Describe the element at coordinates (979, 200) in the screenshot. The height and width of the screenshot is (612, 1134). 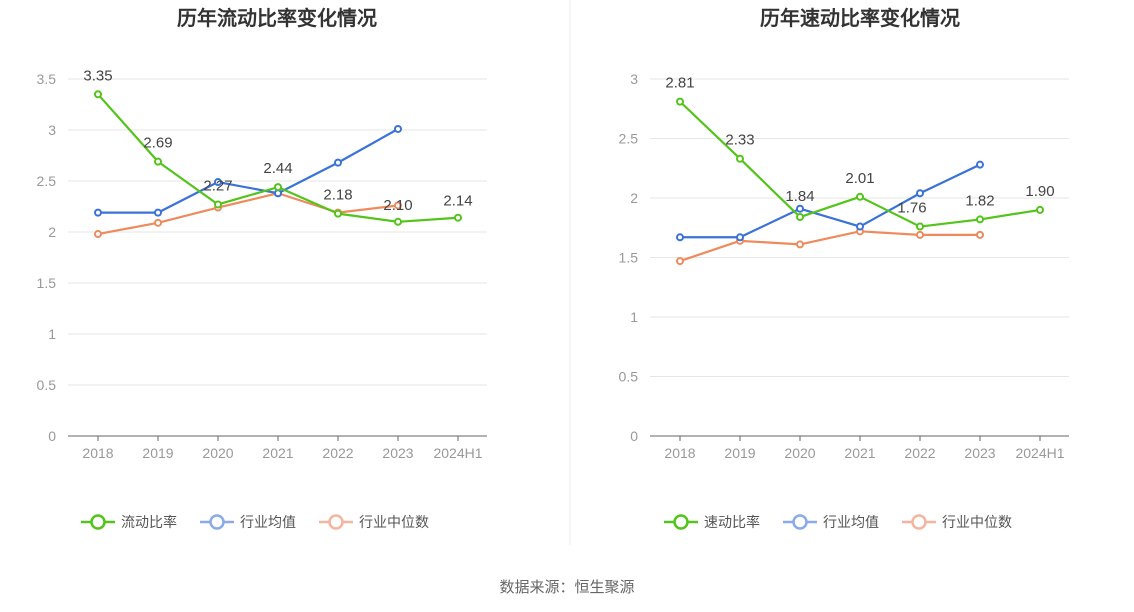
I see `data-label: 1.82` at that location.